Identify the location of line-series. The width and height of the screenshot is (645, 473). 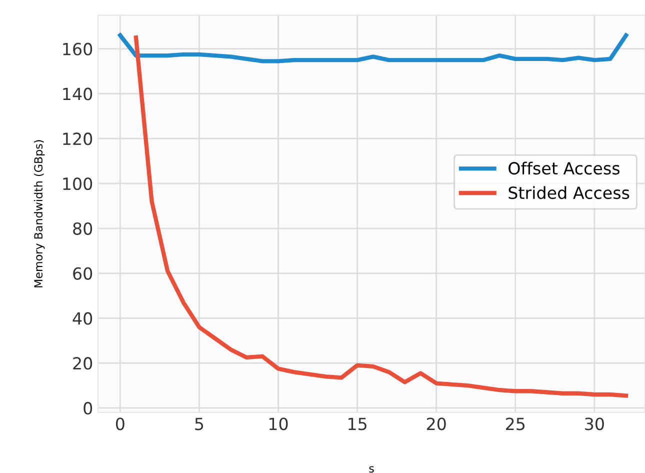
(373, 48).